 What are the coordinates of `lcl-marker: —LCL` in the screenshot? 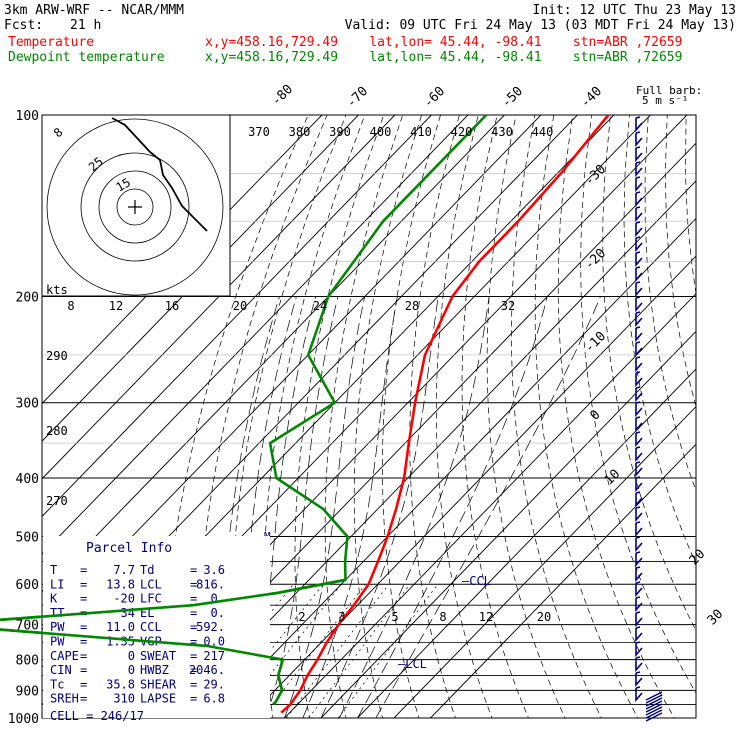 It's located at (412, 664).